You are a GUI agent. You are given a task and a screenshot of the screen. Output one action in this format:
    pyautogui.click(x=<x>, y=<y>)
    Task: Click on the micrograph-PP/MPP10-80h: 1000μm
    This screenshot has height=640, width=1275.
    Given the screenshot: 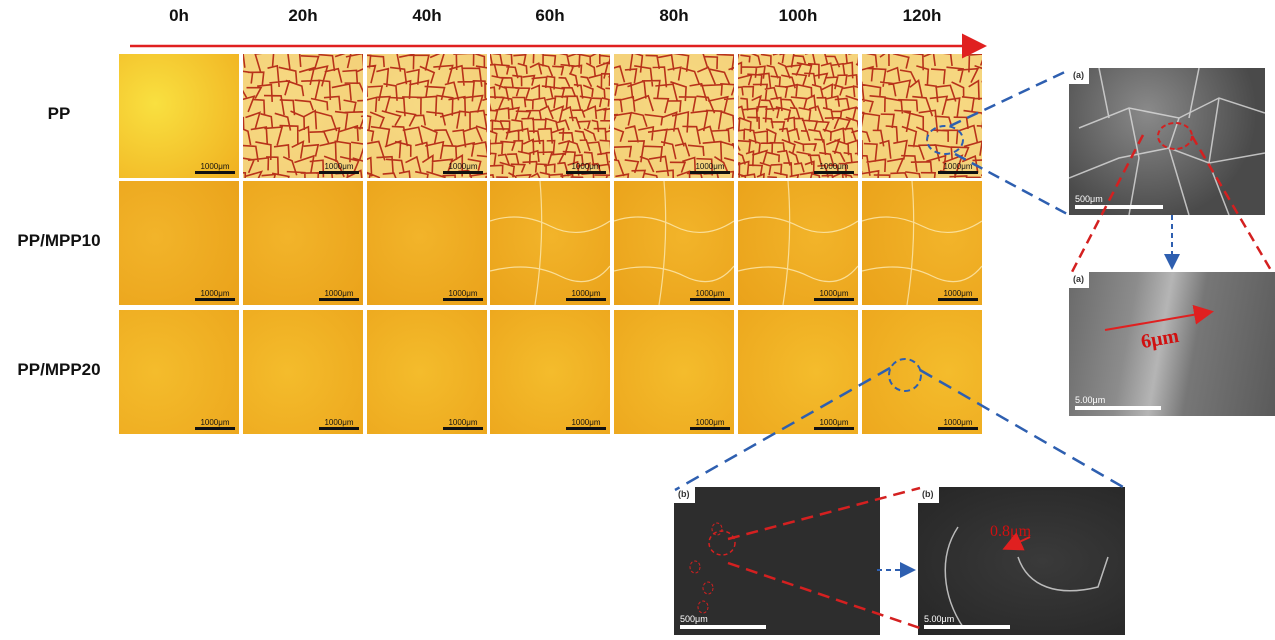 What is the action you would take?
    pyautogui.click(x=674, y=243)
    